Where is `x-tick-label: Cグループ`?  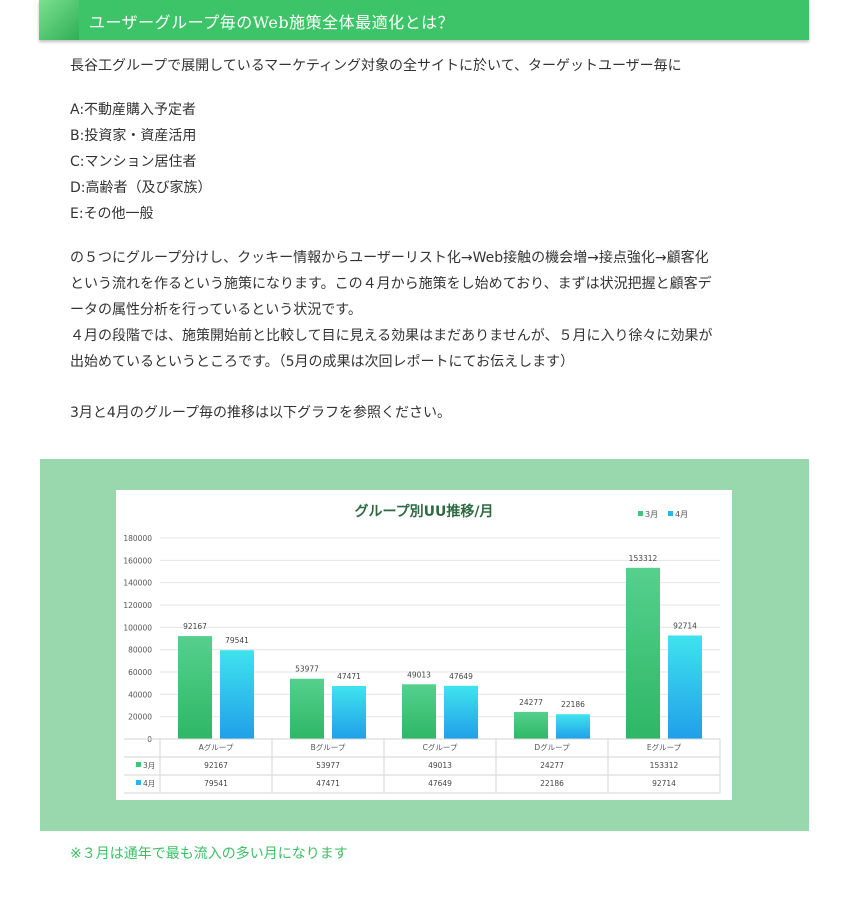 x-tick-label: Cグループ is located at coordinates (440, 747).